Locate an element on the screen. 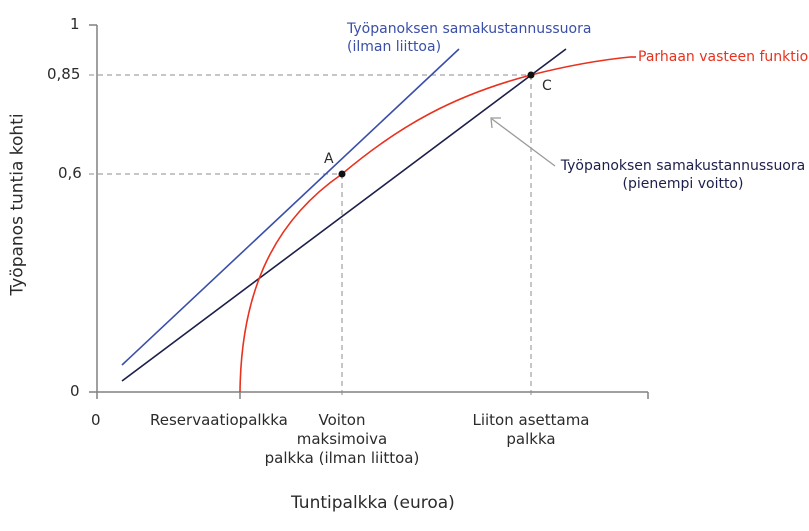 Image resolution: width=809 pixels, height=531 pixels. x-tick-union-line1: Liiton asettama is located at coordinates (531, 420).